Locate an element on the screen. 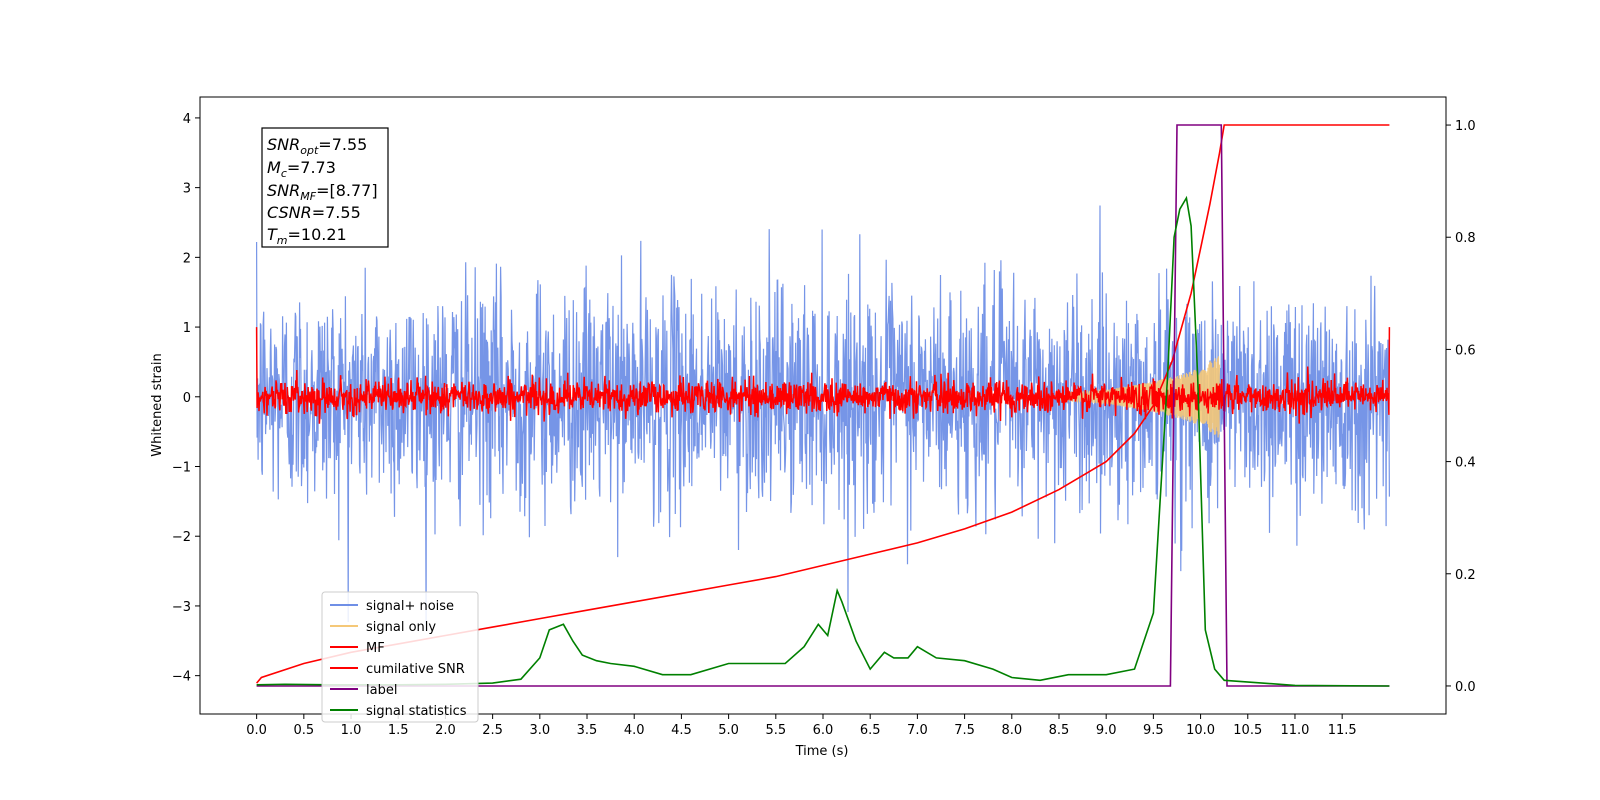 The height and width of the screenshot is (800, 1600). info-csnr: CSNR=7.55 is located at coordinates (314, 212).